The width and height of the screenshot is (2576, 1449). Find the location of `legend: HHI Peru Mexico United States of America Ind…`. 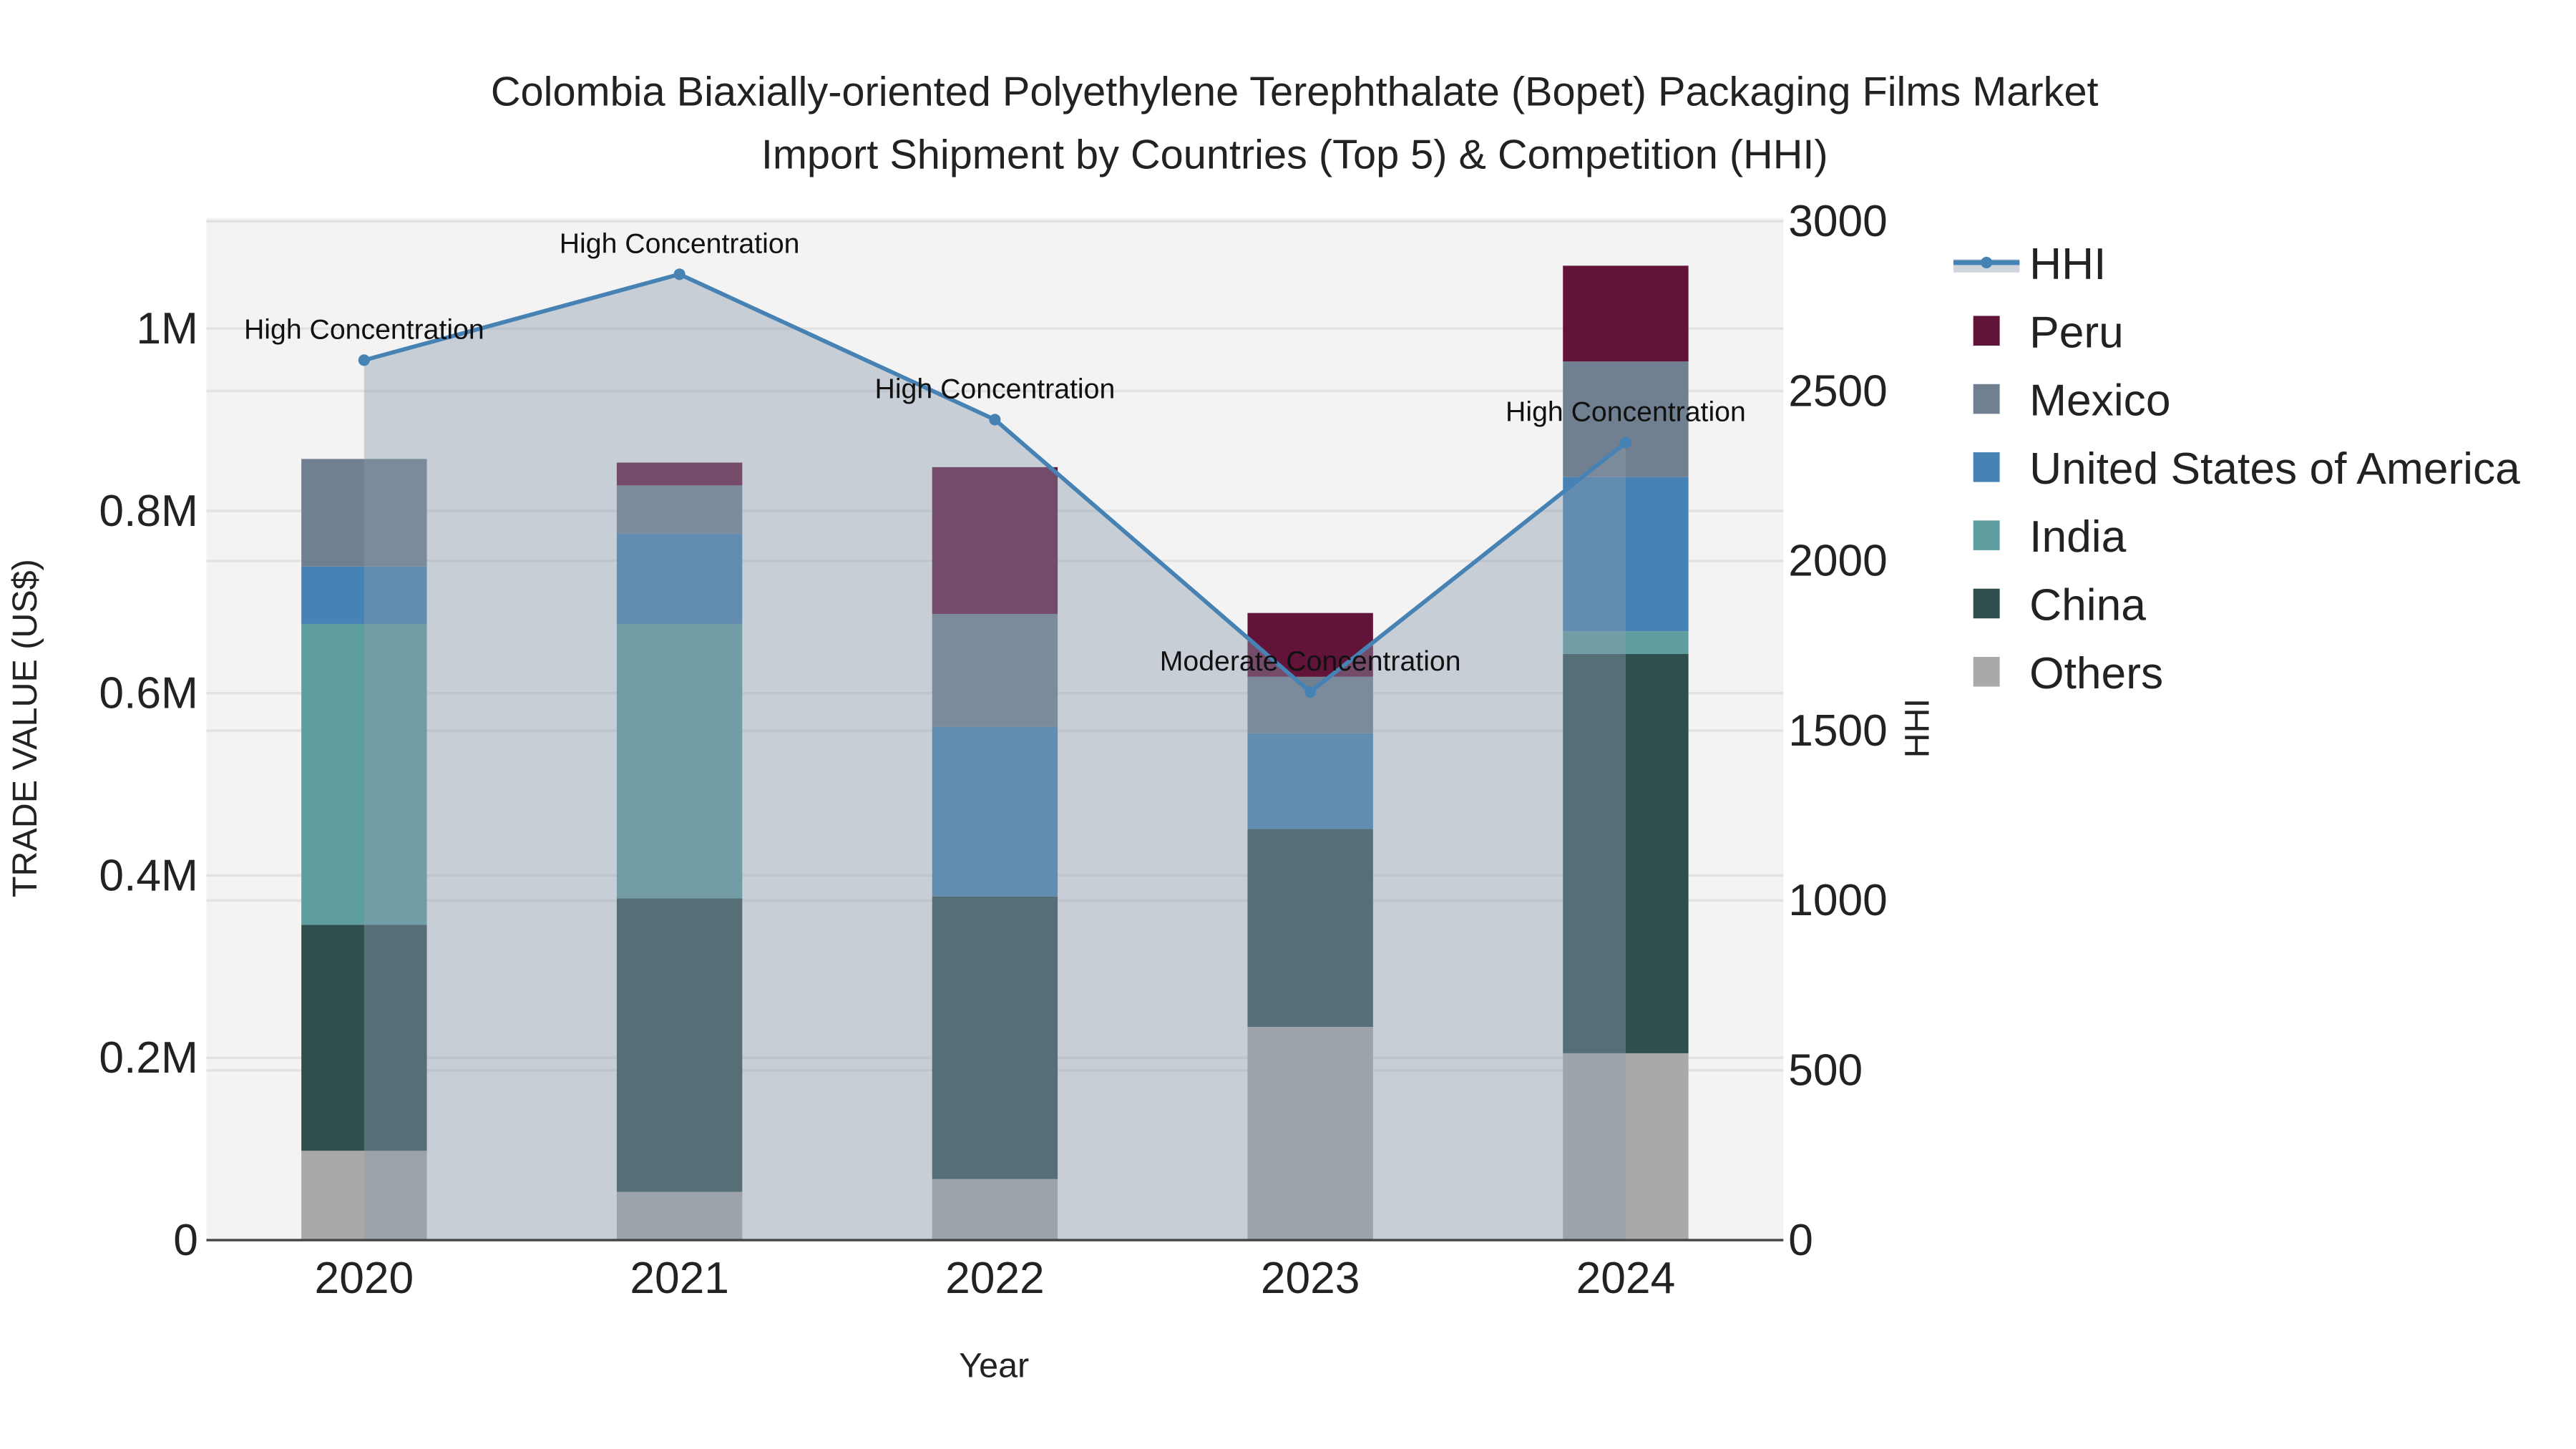

legend: HHI Peru Mexico United States of America Ind… is located at coordinates (2236, 469).